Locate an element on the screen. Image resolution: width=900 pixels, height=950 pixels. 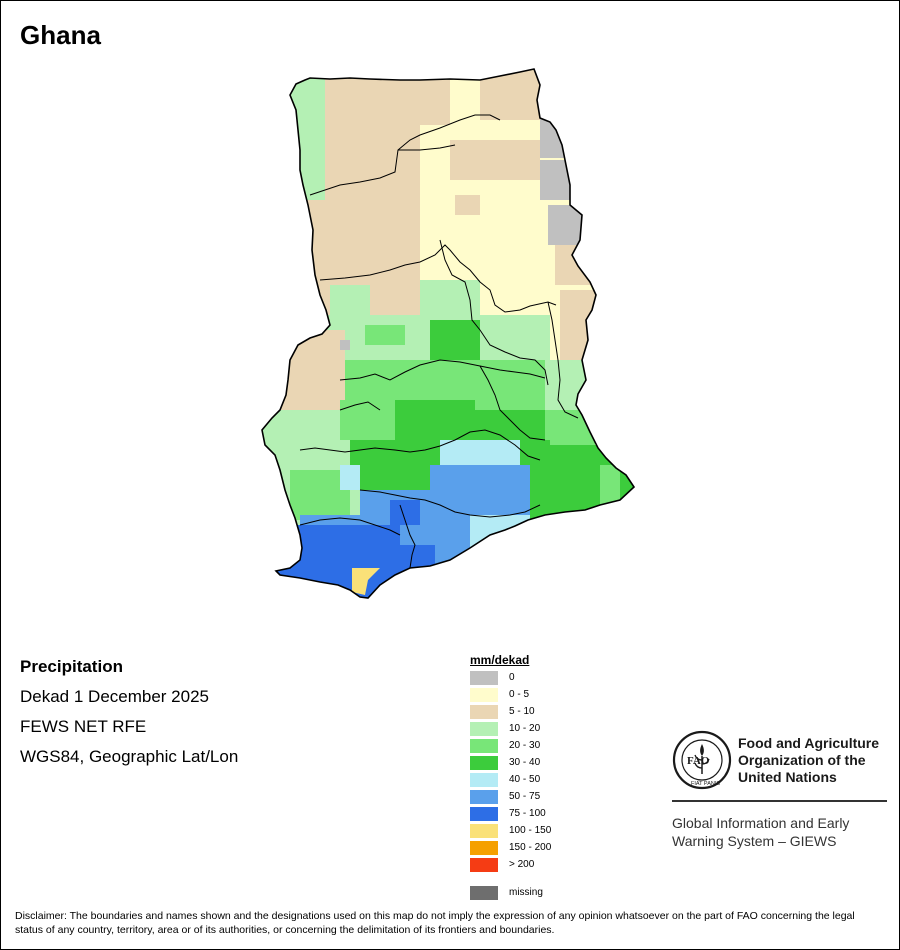
legend-label: 50 - 75 is located at coordinates (525, 796).